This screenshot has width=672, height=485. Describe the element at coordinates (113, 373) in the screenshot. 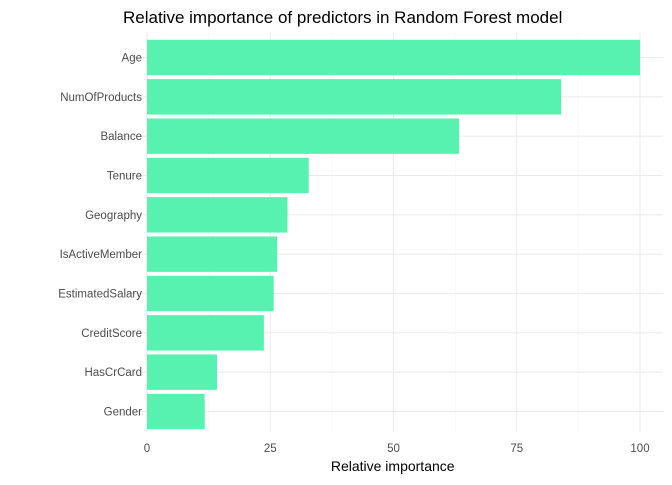

I see `y-tick-label: HasCrCard` at that location.